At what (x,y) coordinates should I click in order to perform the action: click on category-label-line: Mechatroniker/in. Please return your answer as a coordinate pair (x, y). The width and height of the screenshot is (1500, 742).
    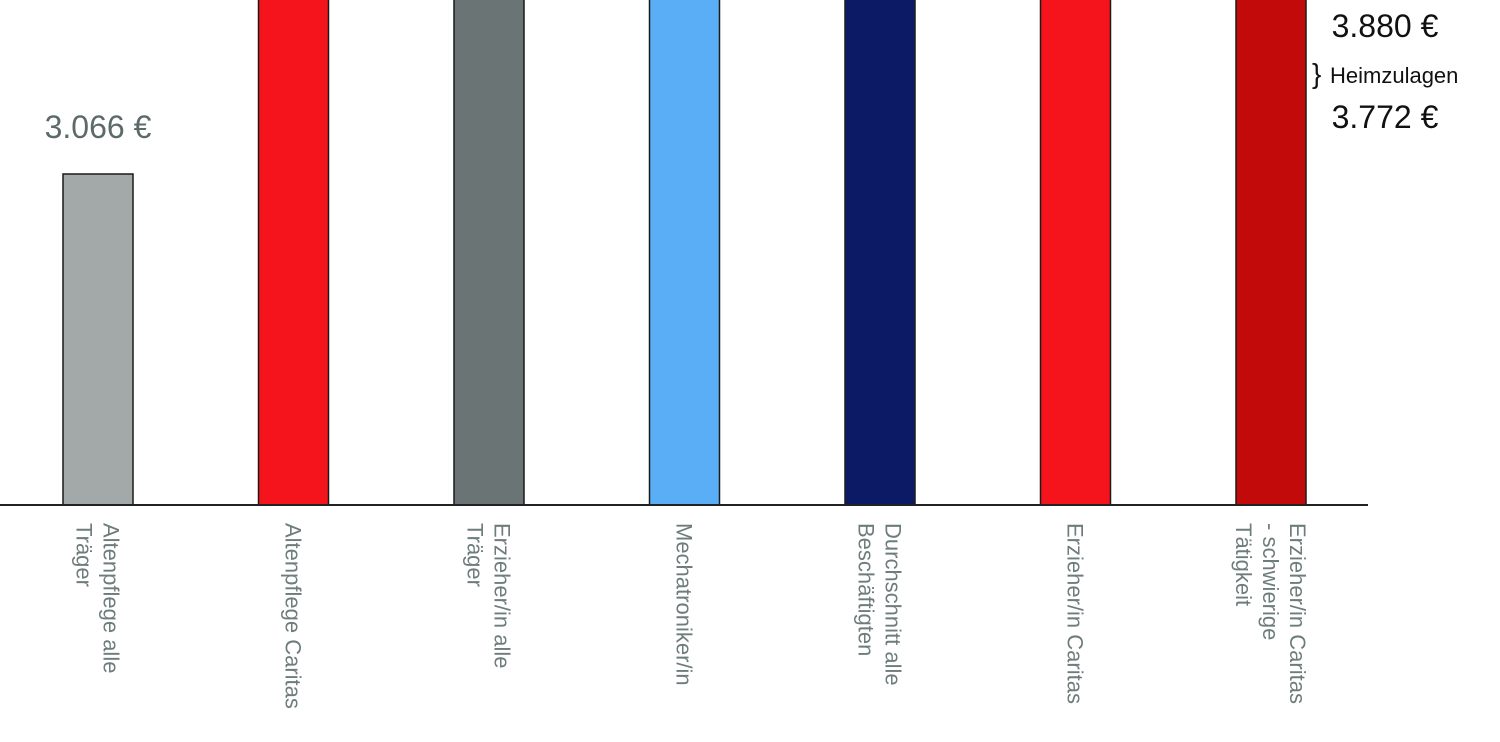
    Looking at the image, I should click on (684, 604).